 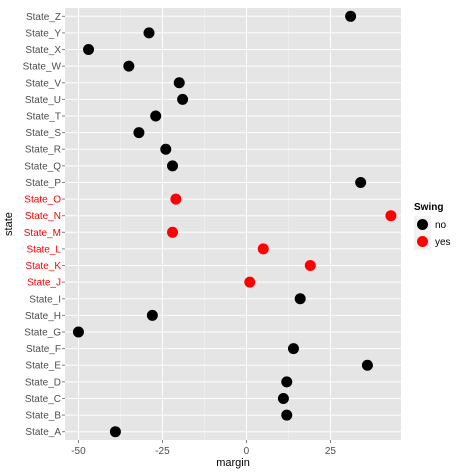 I want to click on y-tick-label: State_M, so click(x=42, y=233).